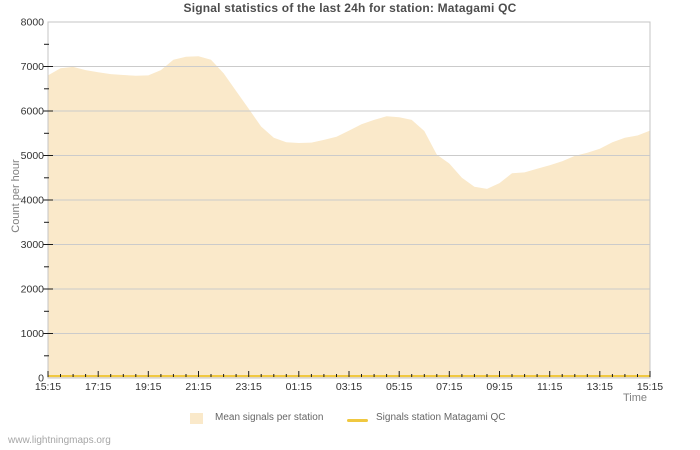  What do you see at coordinates (41, 379) in the screenshot?
I see `y-tick-label: 0` at bounding box center [41, 379].